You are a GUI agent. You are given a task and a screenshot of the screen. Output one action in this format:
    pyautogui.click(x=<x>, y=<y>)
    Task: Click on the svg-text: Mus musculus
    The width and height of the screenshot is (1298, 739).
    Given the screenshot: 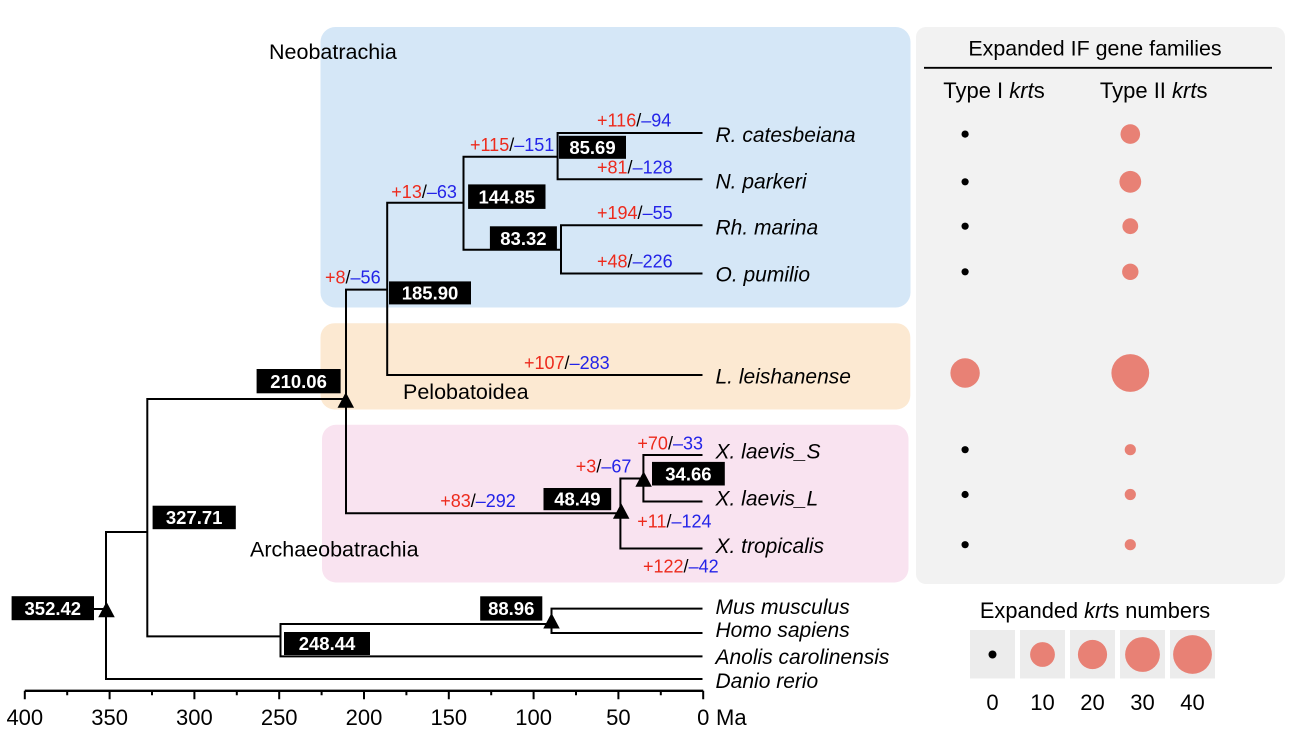 What is the action you would take?
    pyautogui.click(x=783, y=607)
    